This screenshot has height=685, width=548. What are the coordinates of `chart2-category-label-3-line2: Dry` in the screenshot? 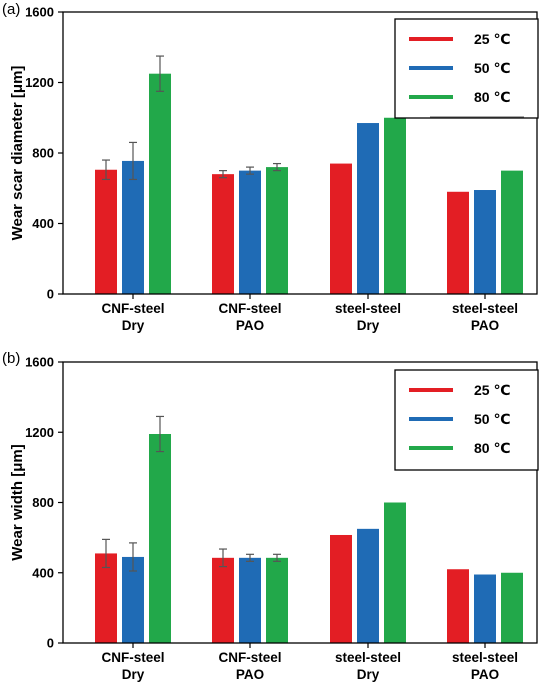 It's located at (368, 674).